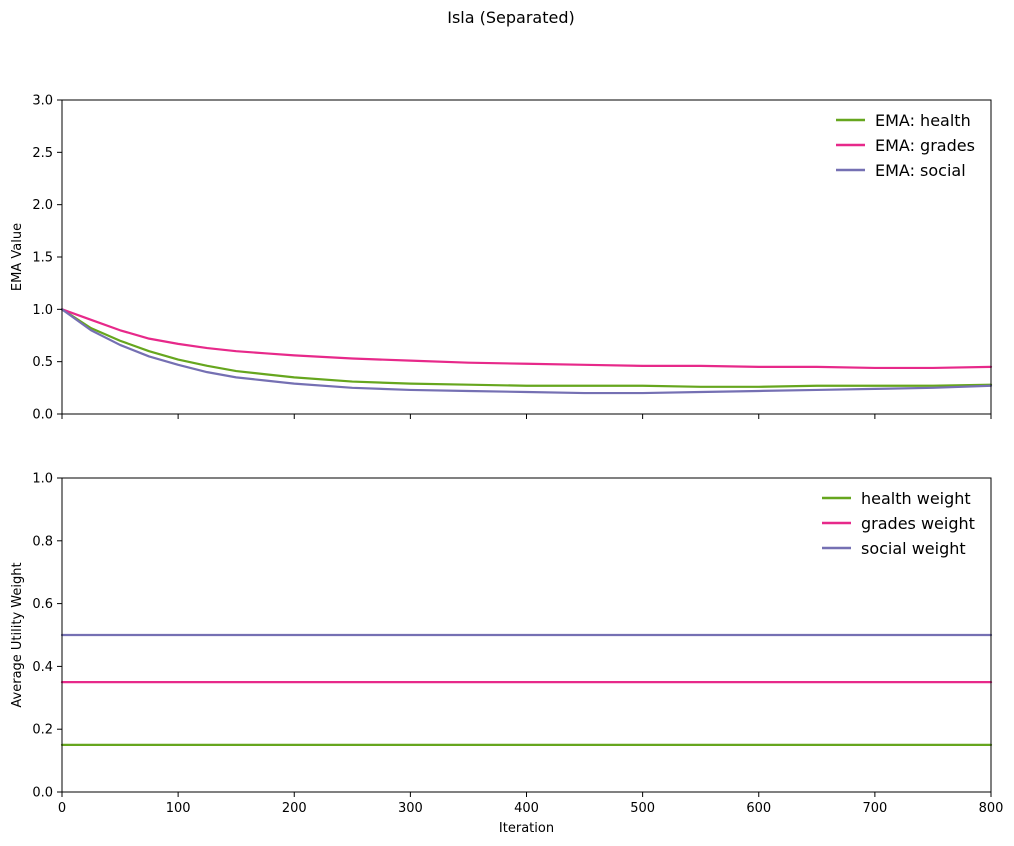 This screenshot has width=1014, height=846. I want to click on x-axis-label: Iteration, so click(526, 828).